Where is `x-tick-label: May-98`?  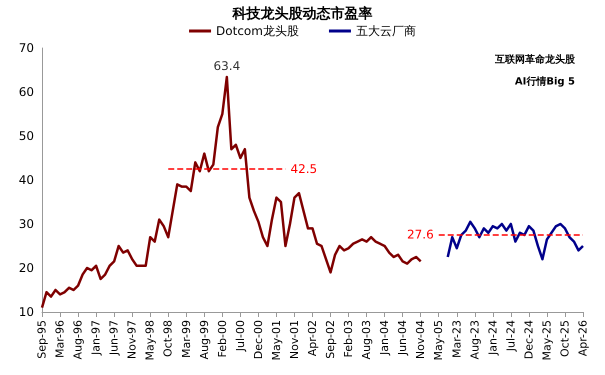
x-tick-label: May-98 is located at coordinates (150, 340).